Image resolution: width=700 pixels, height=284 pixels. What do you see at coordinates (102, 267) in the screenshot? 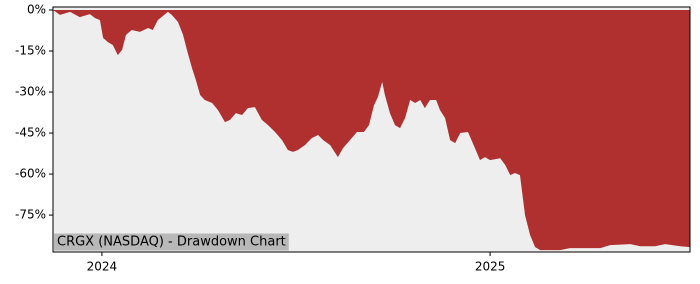
I see `x-tick-label: 2024` at bounding box center [102, 267].